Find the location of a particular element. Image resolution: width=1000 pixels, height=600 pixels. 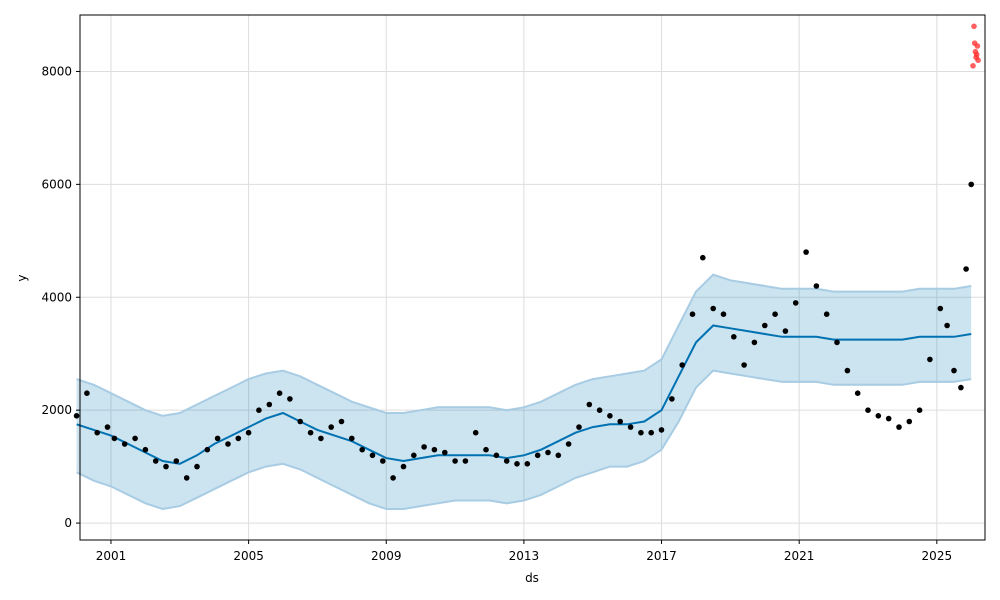

y-tick-label: 0 is located at coordinates (68, 523).